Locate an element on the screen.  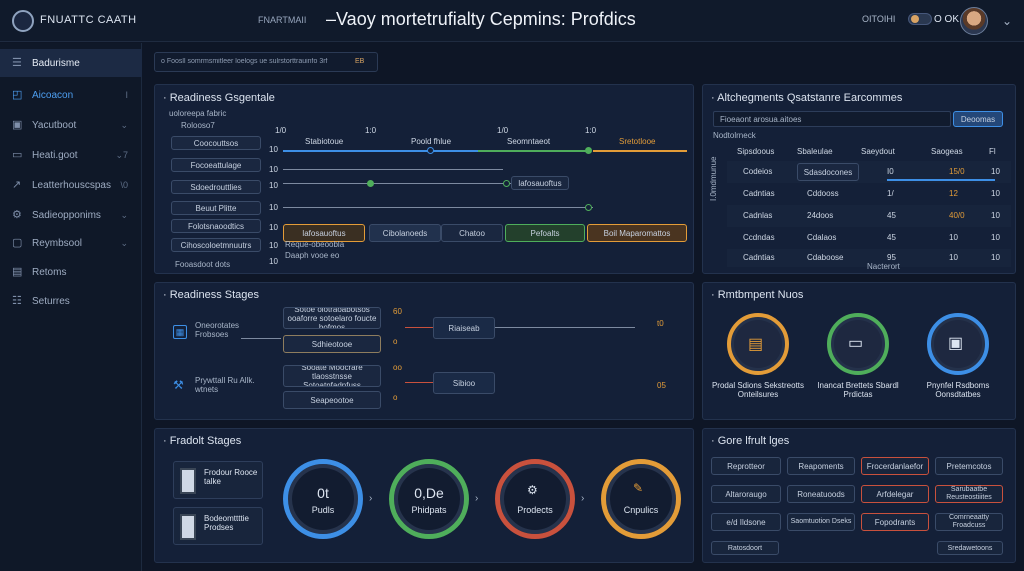
action-button: Fopodrants is located at coordinates (895, 522).